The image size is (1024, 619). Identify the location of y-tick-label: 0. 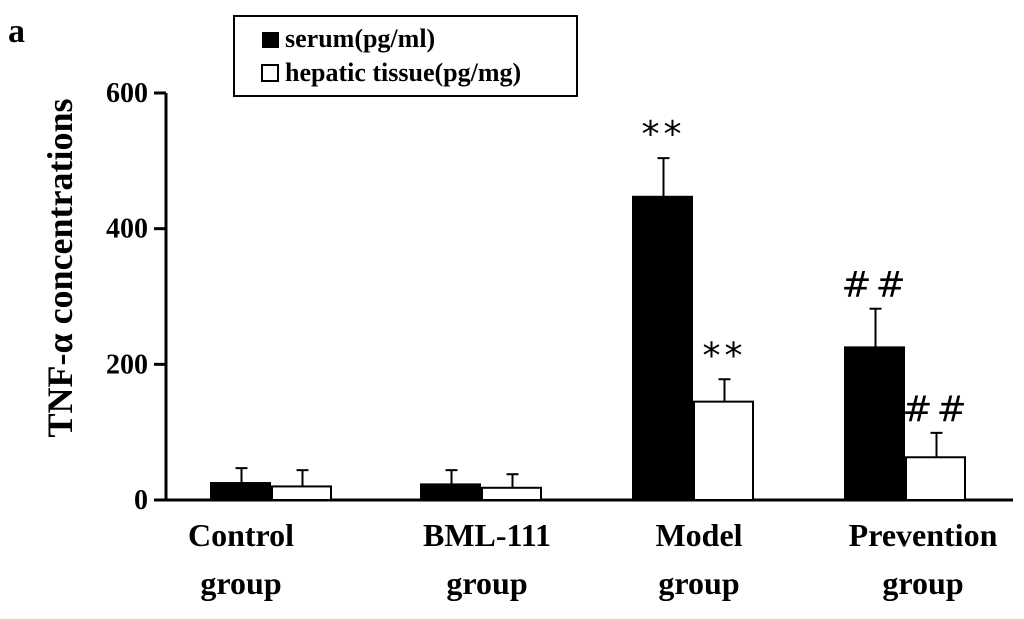
(141, 500).